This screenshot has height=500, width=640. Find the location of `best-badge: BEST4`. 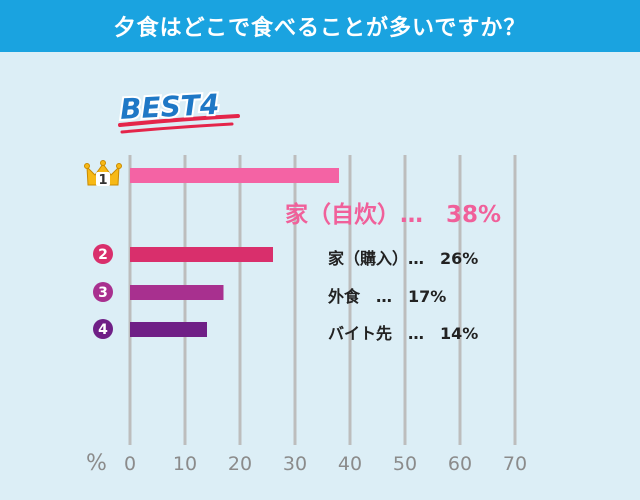

best-badge: BEST4 is located at coordinates (178, 110).